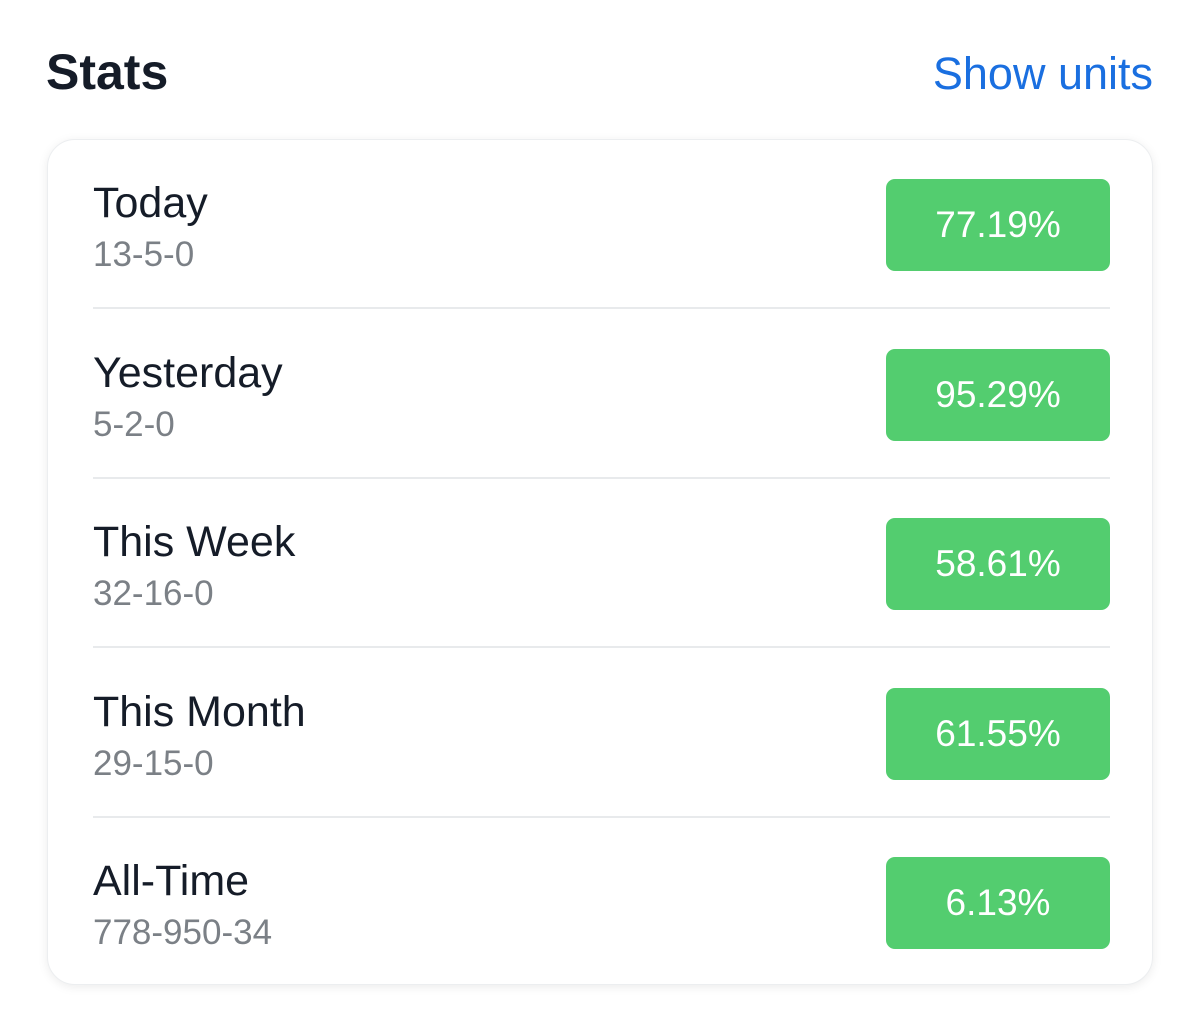  What do you see at coordinates (153, 763) in the screenshot?
I see `row-record: 29-15-0` at bounding box center [153, 763].